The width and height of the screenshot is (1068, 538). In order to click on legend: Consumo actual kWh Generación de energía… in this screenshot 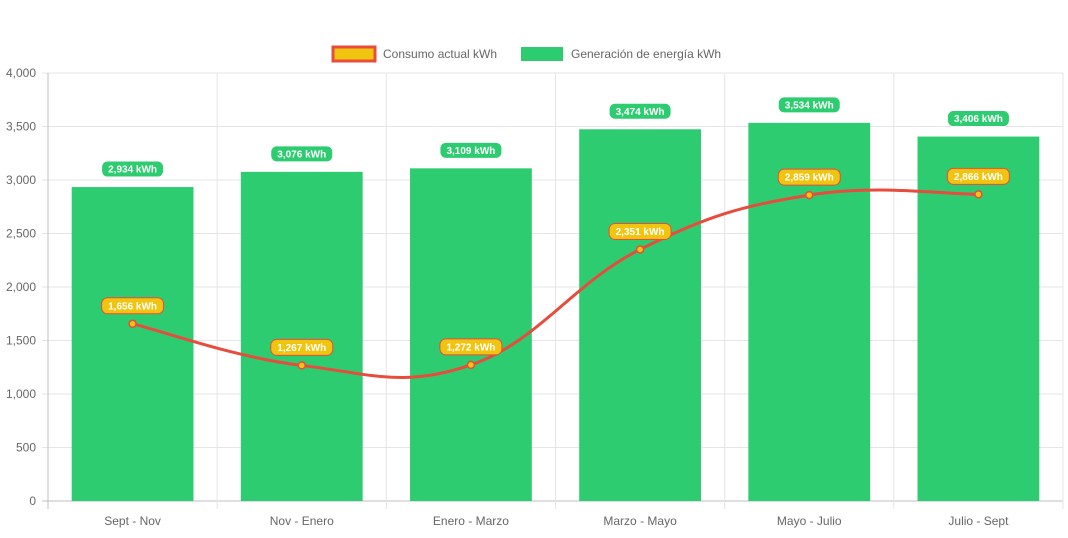, I will do `click(526, 54)`.